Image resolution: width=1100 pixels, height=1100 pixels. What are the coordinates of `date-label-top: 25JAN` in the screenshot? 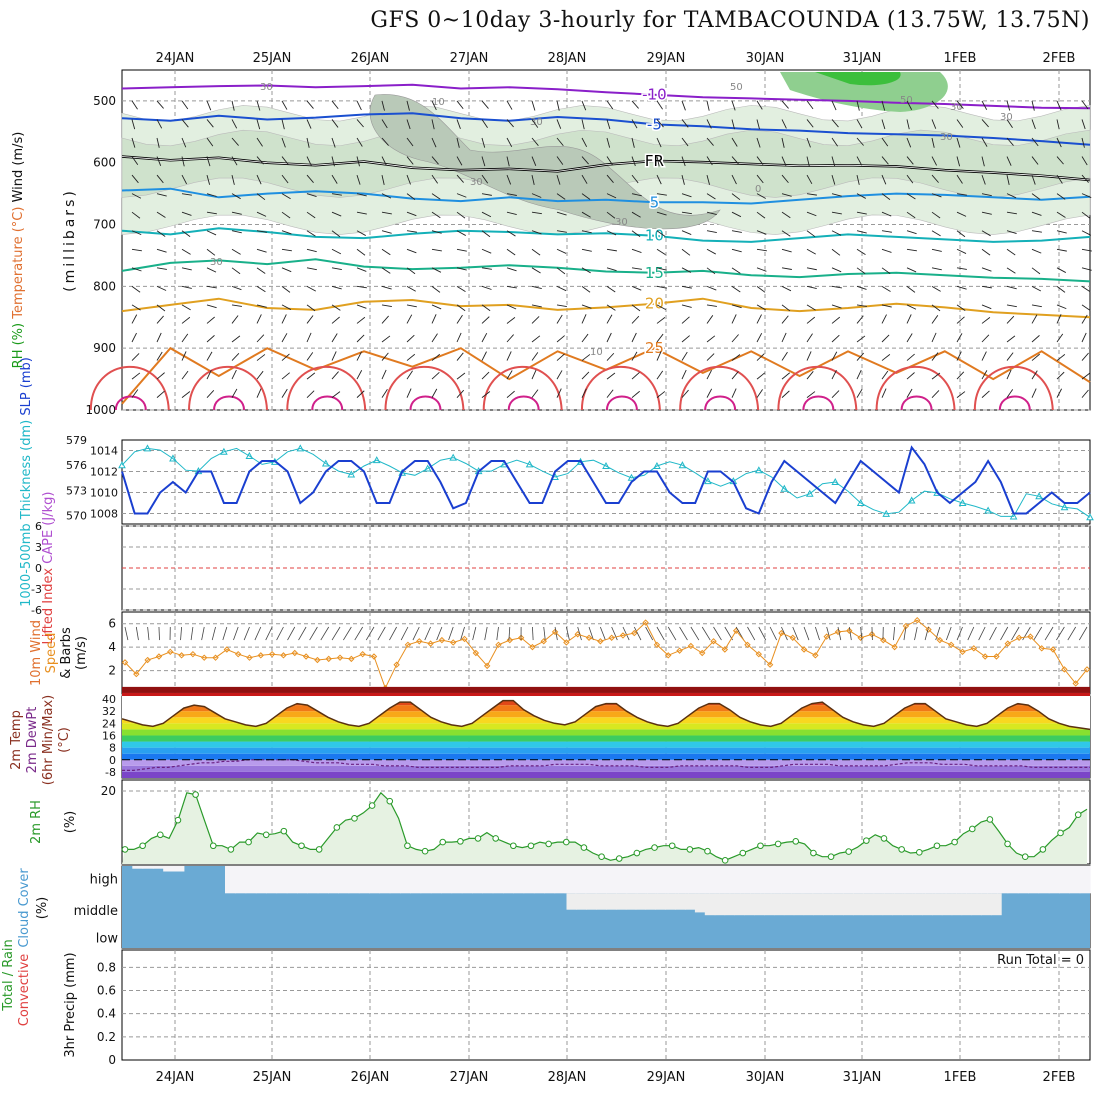 It's located at (272, 58).